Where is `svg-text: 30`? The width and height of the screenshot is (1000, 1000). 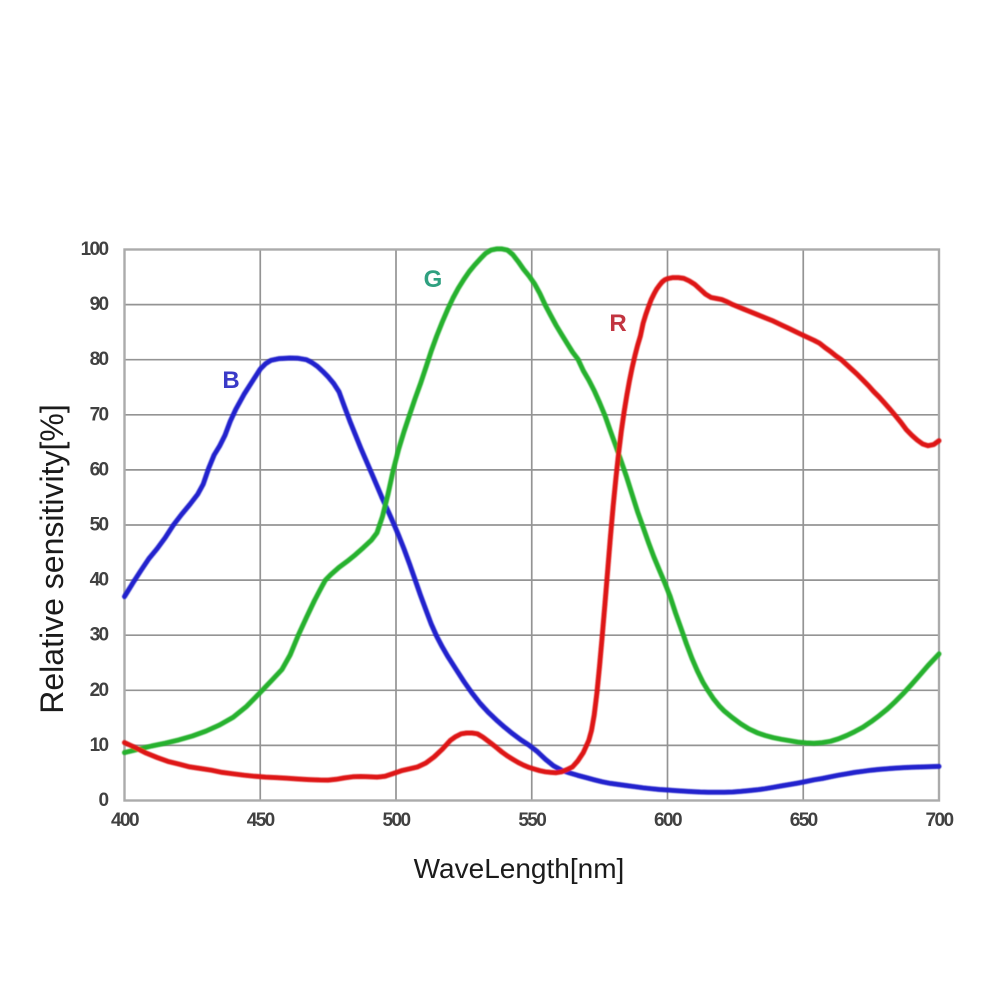 svg-text: 30 is located at coordinates (99, 635).